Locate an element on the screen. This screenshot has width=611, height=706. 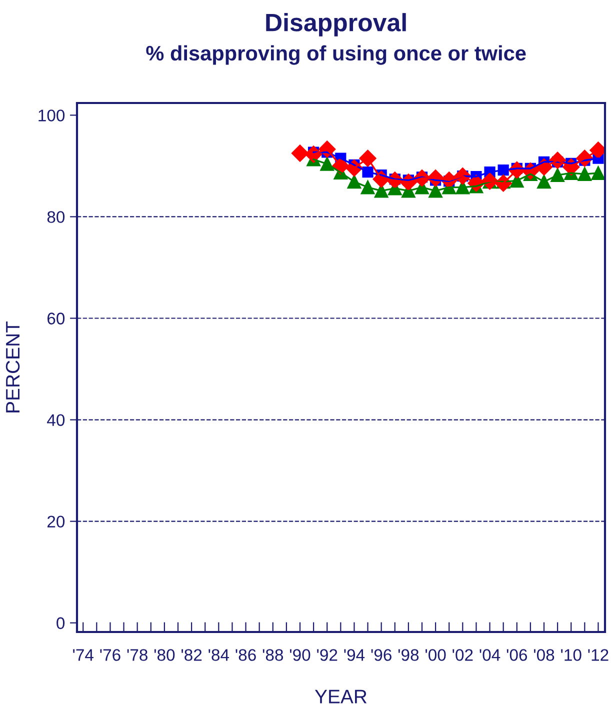
x-tick-label: '02 is located at coordinates (462, 655).